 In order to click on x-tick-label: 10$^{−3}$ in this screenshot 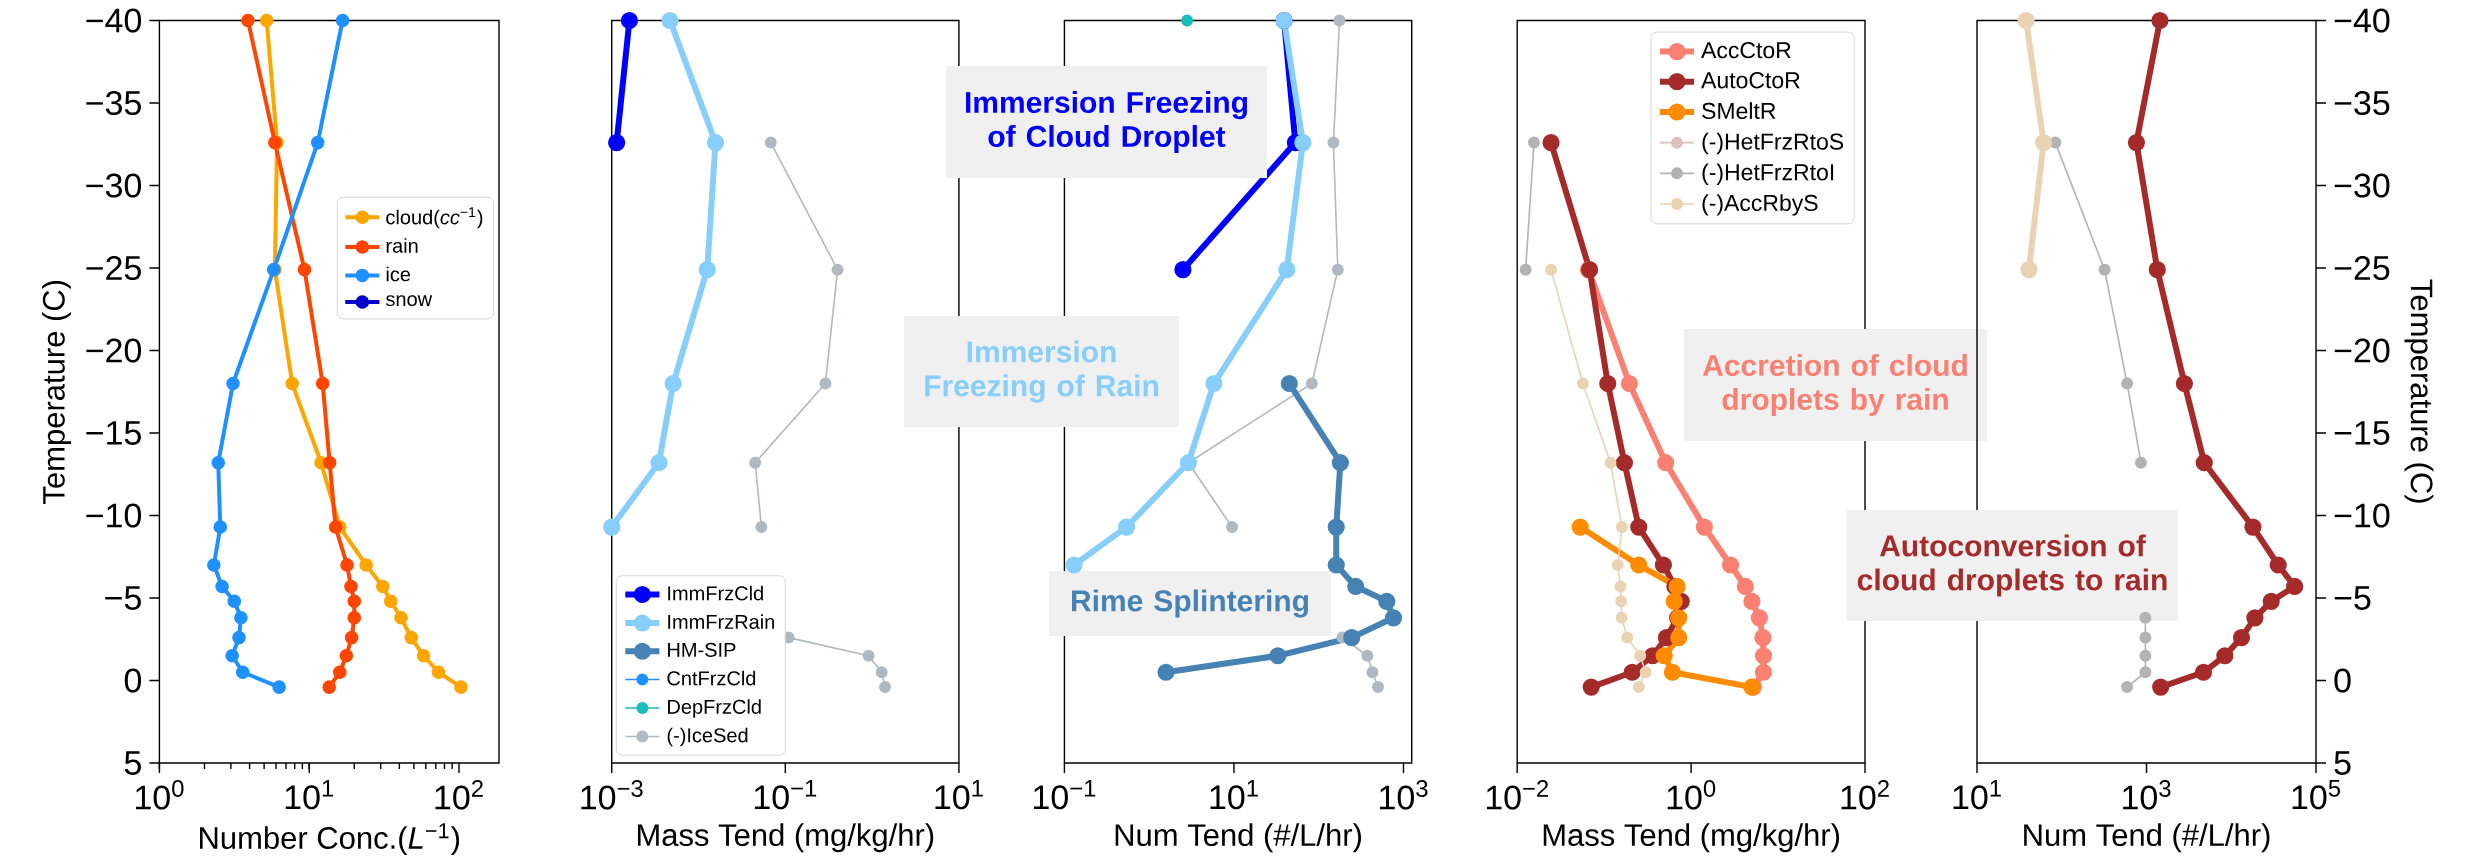, I will do `click(612, 795)`.